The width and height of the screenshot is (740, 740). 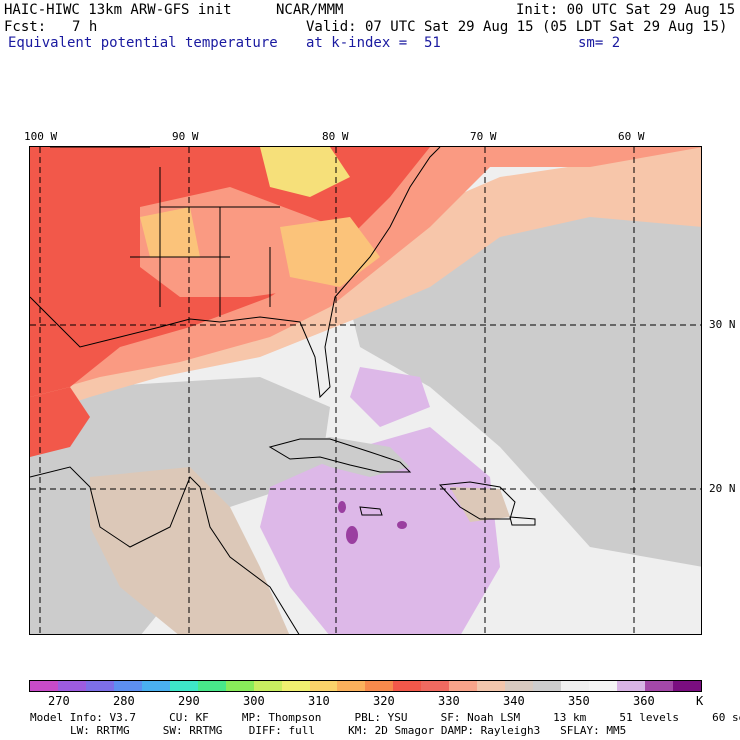 What do you see at coordinates (330, 252) in the screenshot?
I see `orange-pocket` at bounding box center [330, 252].